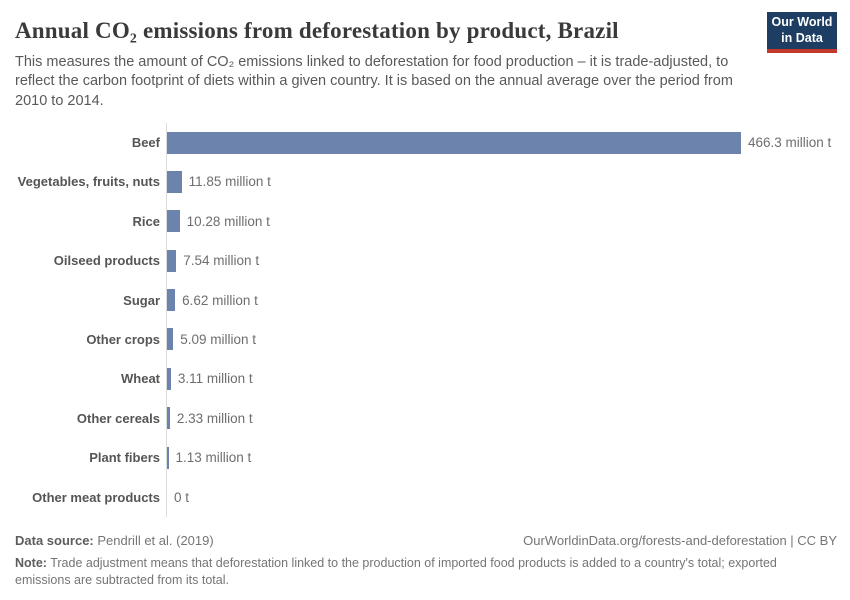  I want to click on bar-row: Plant fibers 1.13 million t, so click(426, 457).